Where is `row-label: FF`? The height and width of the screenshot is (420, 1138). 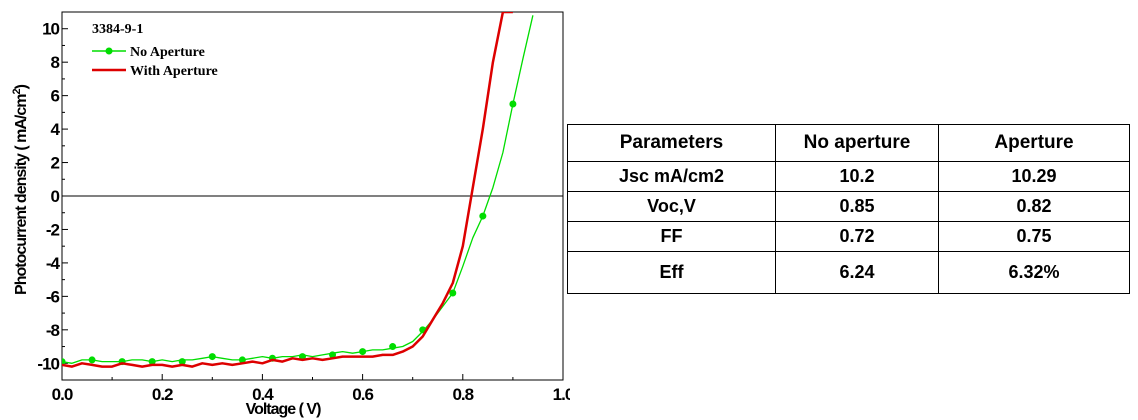 row-label: FF is located at coordinates (671, 236).